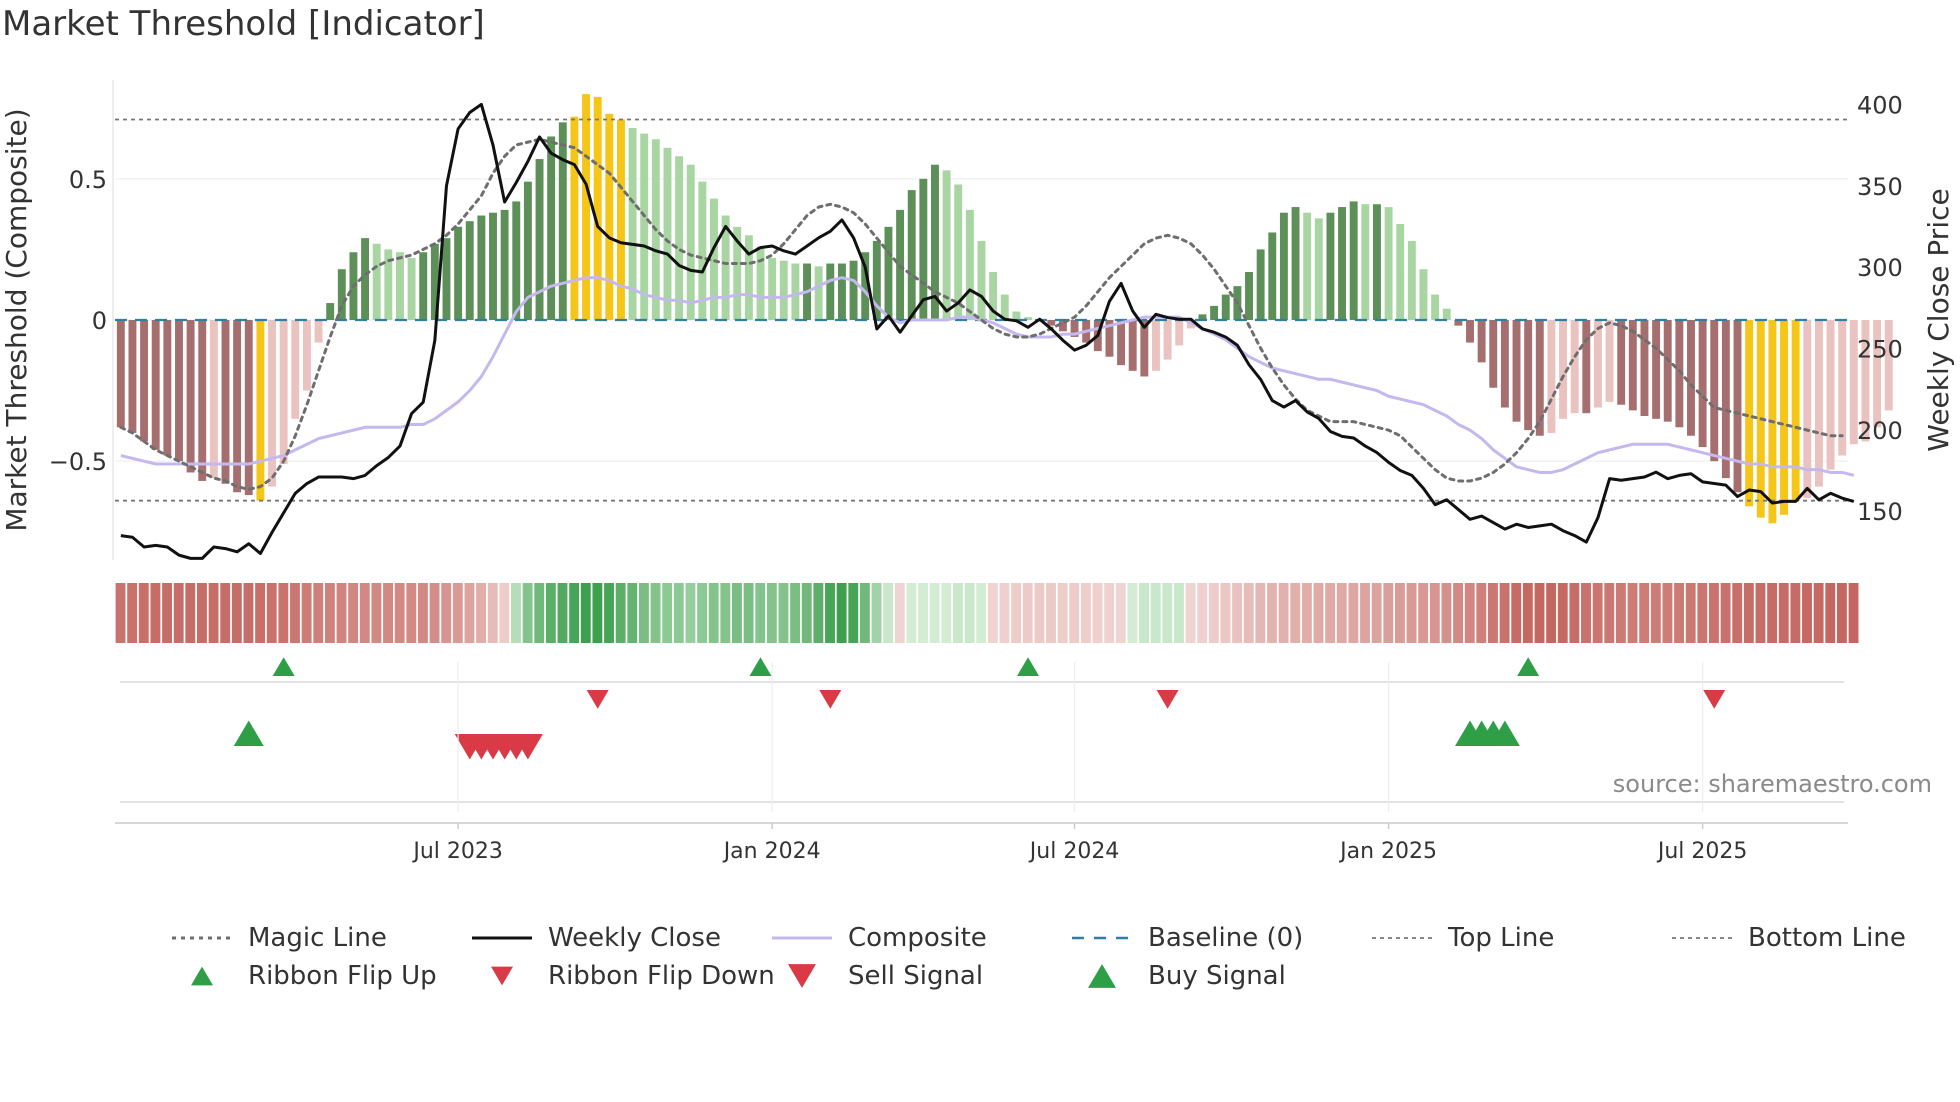  I want to click on legend-label: Composite, so click(917, 938).